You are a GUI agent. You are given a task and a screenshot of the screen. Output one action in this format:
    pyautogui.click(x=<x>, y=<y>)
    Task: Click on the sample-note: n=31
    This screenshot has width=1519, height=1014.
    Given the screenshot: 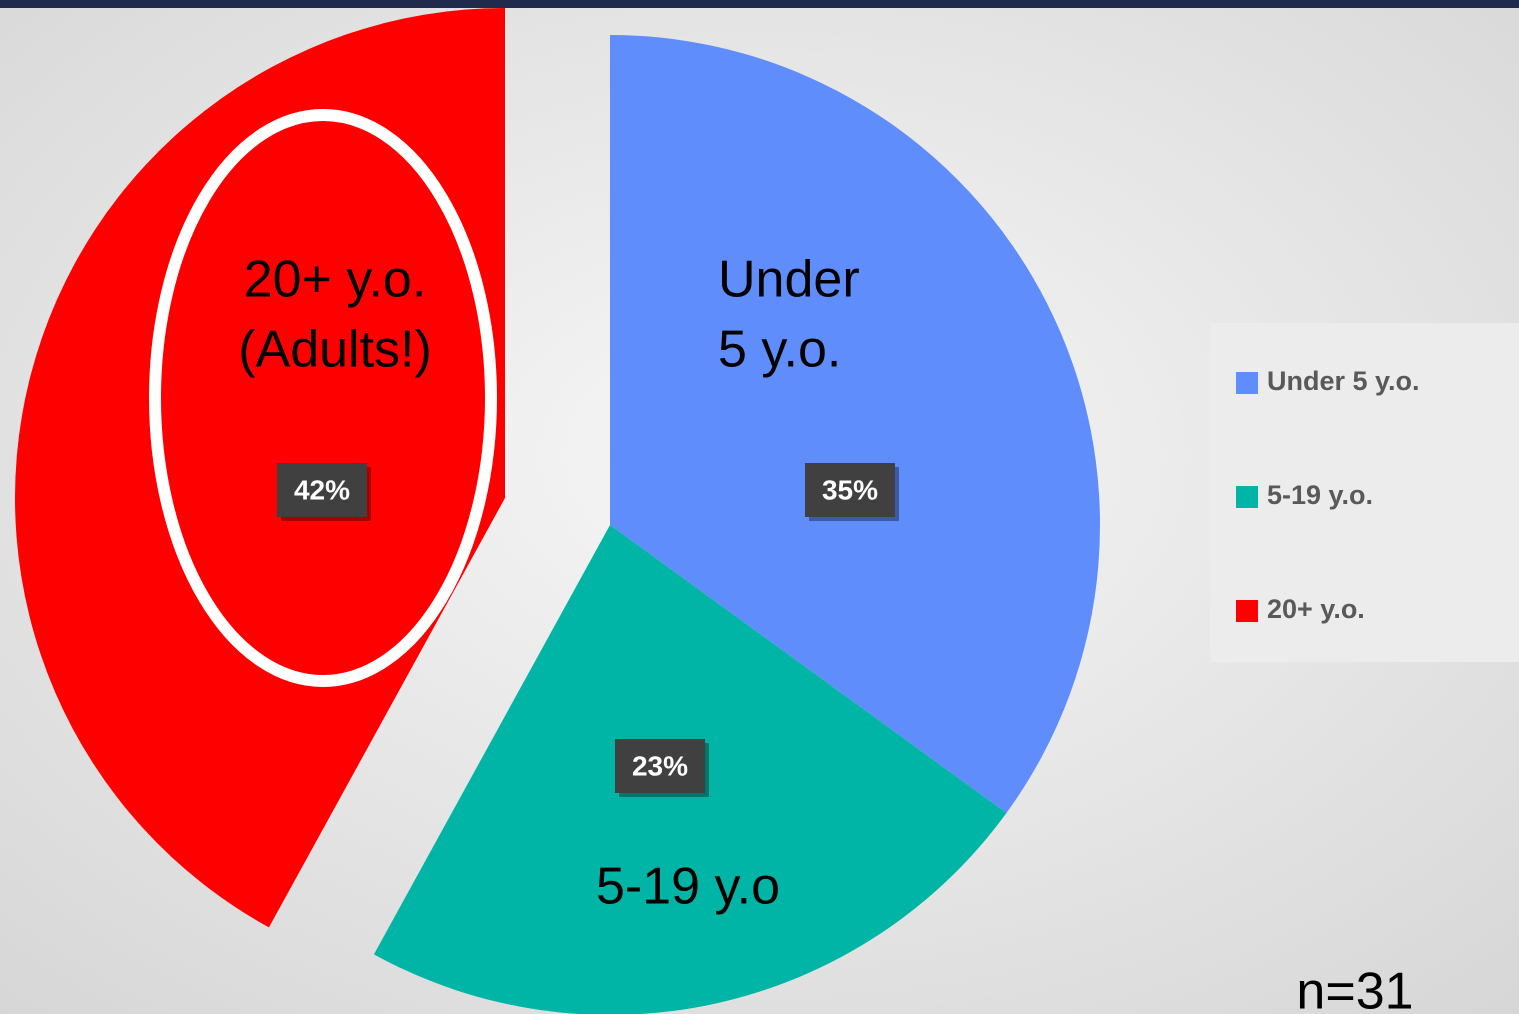 What is the action you would take?
    pyautogui.click(x=1354, y=988)
    